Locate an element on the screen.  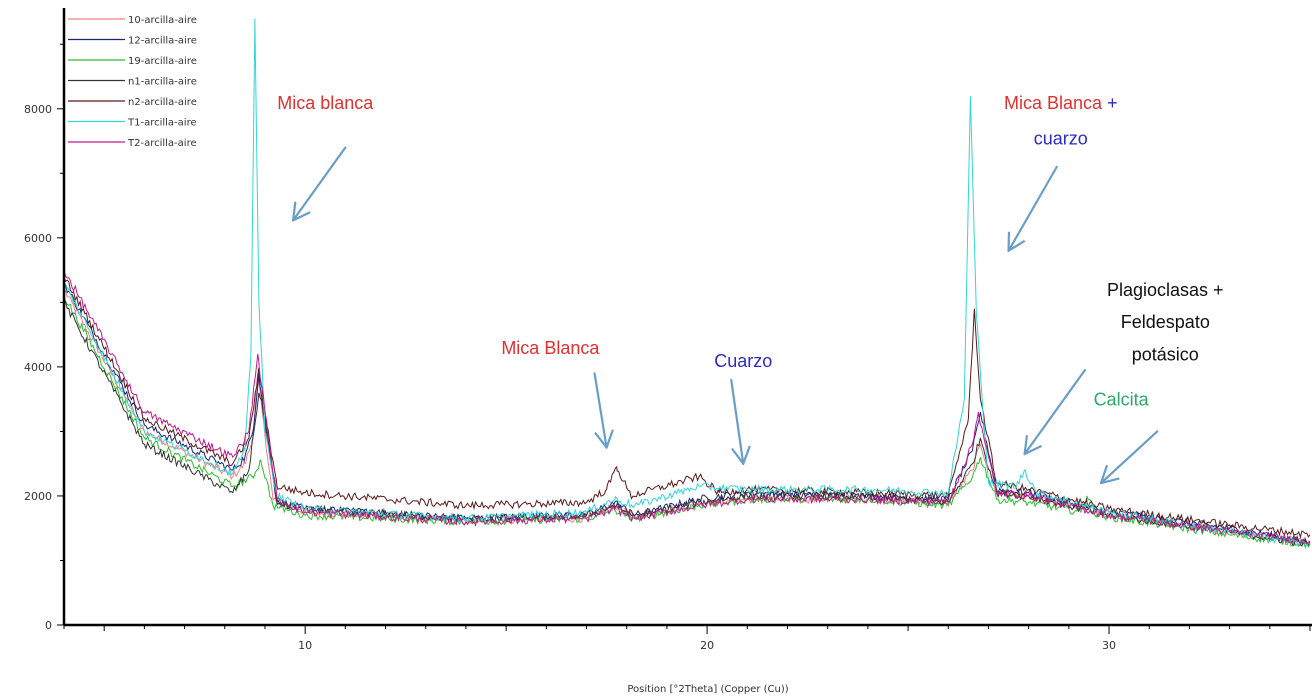
annotation-label: Mica Blanca is located at coordinates (550, 348).